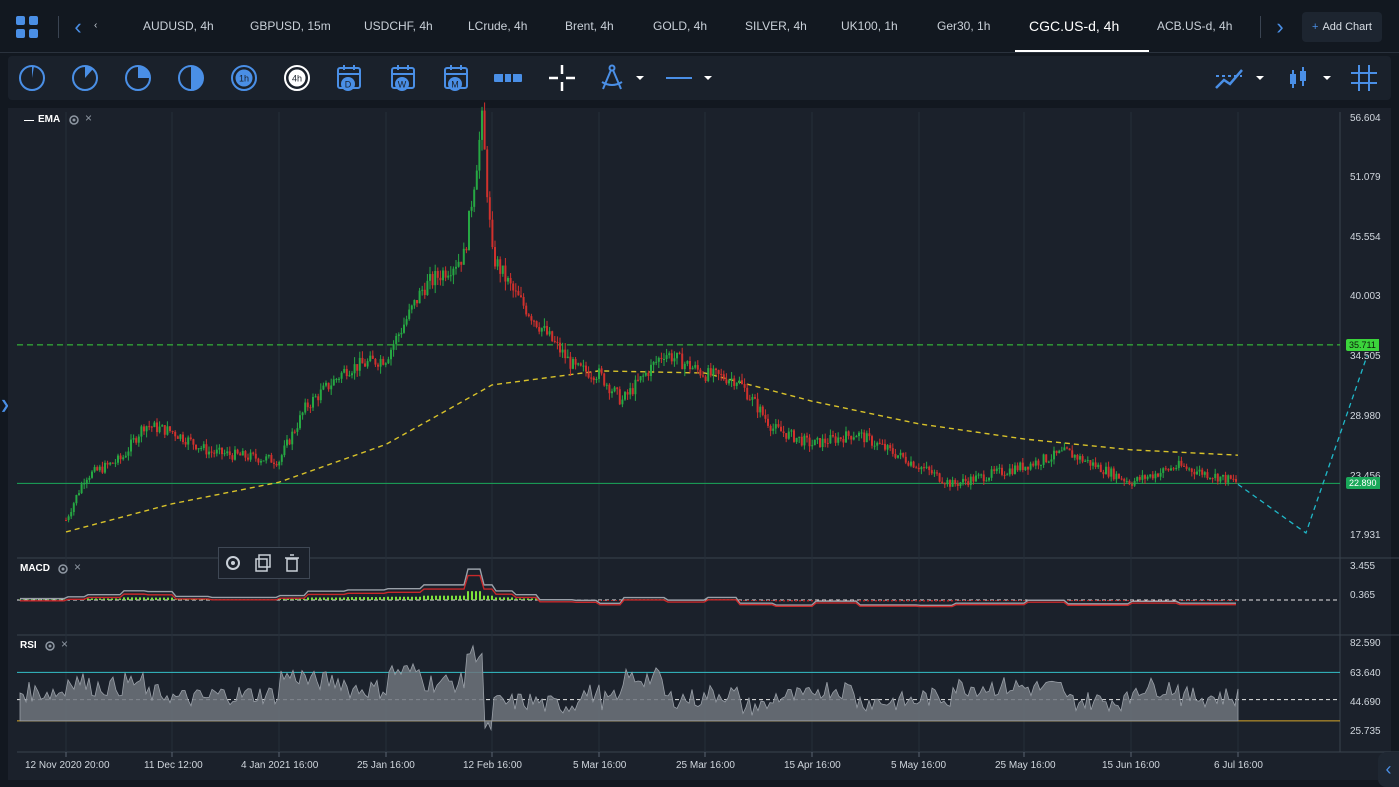 The height and width of the screenshot is (787, 1399). I want to click on plus-icon: +, so click(1315, 27).